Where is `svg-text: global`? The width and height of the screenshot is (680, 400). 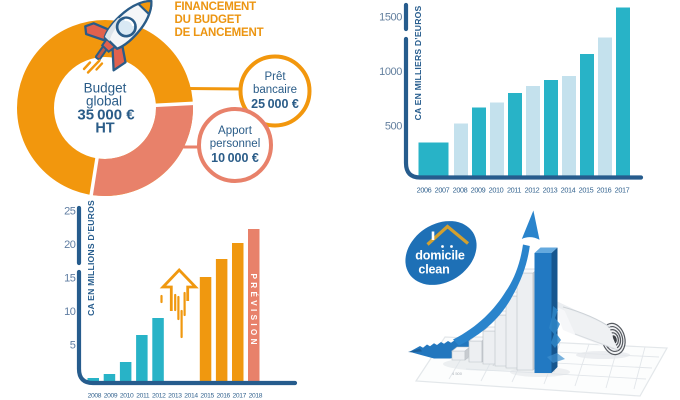 svg-text: global is located at coordinates (104, 101).